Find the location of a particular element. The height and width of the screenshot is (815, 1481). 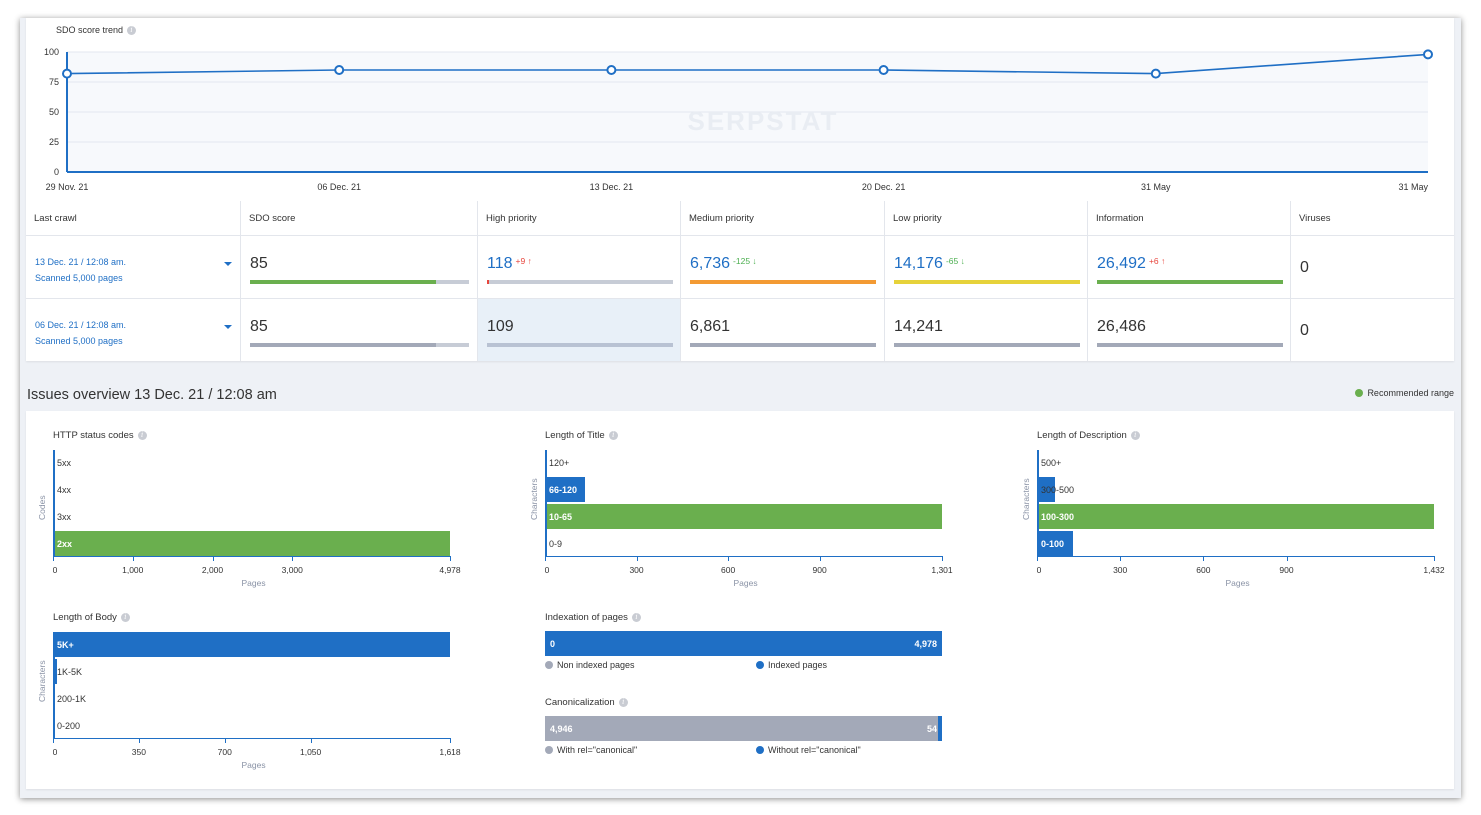

without-canonical-segment is located at coordinates (939, 728).